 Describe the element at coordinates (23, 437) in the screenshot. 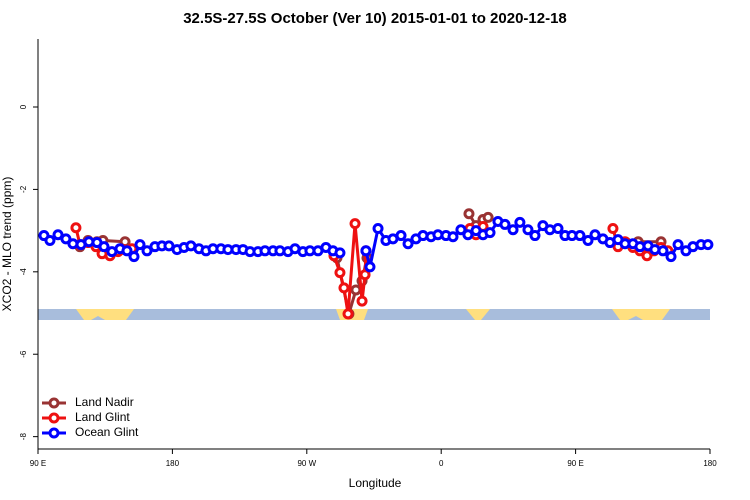

I see `y-tick-label: -8` at that location.